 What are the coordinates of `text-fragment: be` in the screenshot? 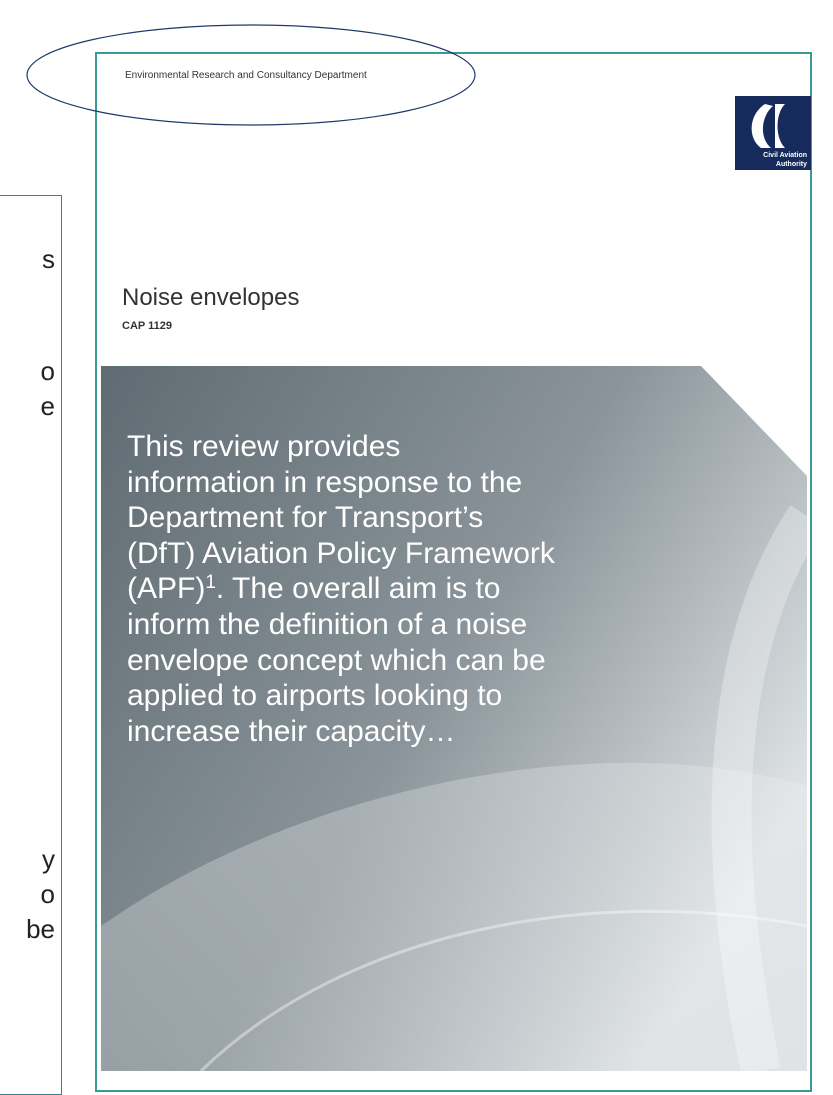 It's located at (40, 929).